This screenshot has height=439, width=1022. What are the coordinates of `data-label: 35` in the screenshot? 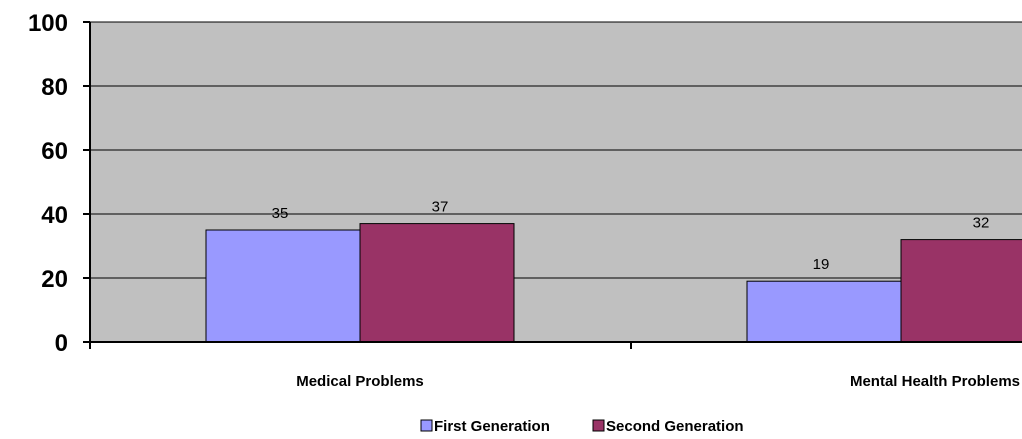 It's located at (280, 213).